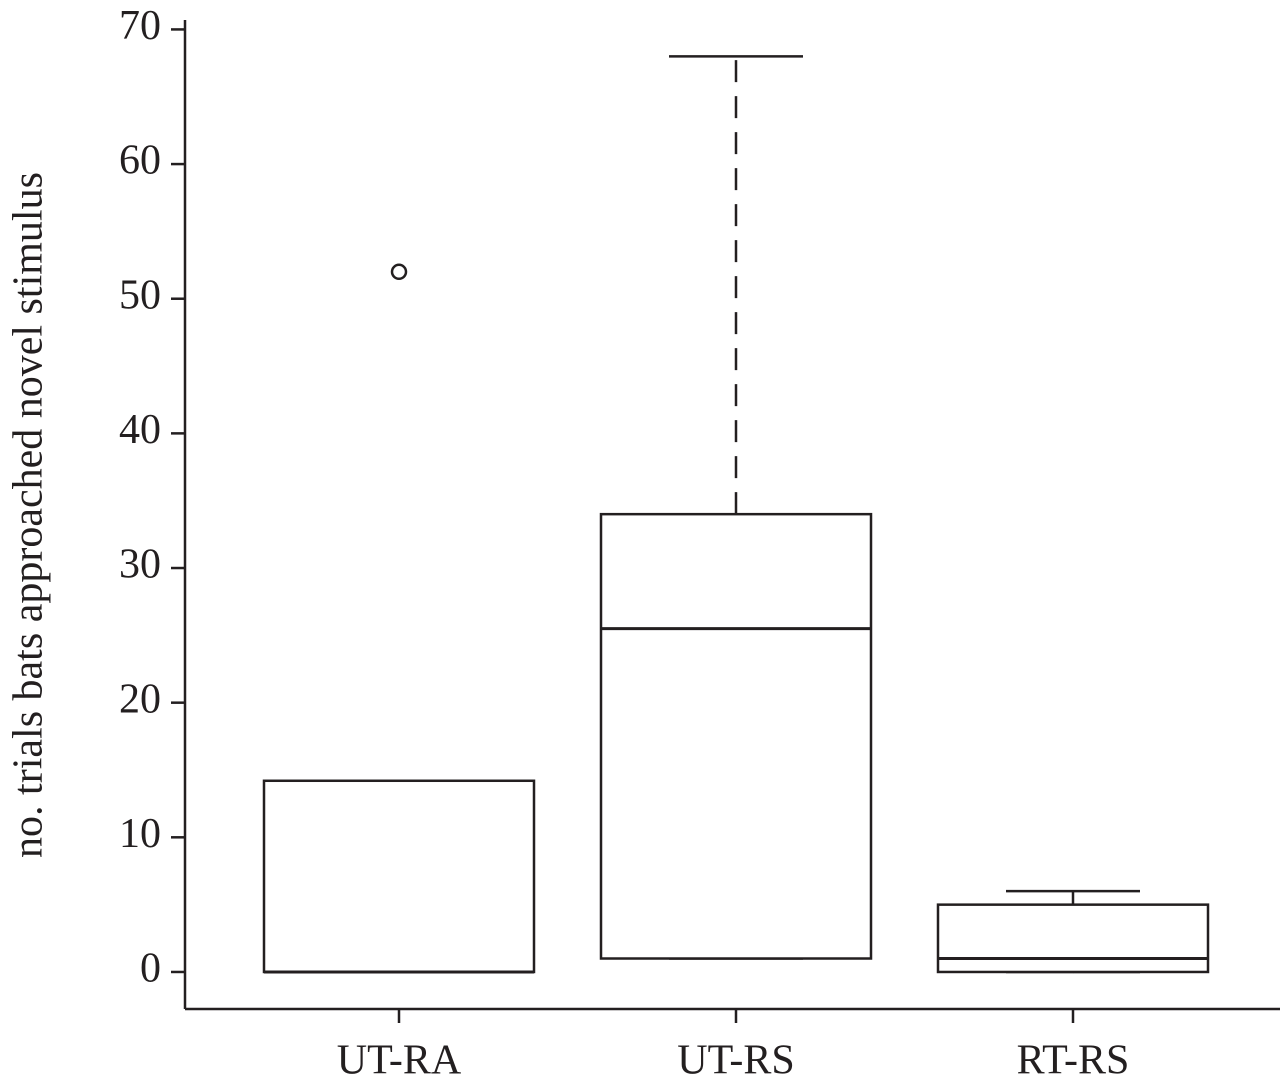 Image resolution: width=1280 pixels, height=1092 pixels. I want to click on y-tick-label: 30, so click(140, 565).